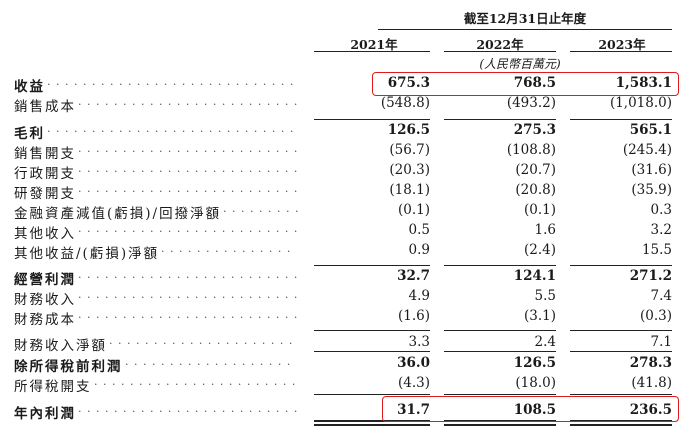 Image resolution: width=700 pixels, height=439 pixels. I want to click on value-cell-2022: 1.6, so click(545, 230).